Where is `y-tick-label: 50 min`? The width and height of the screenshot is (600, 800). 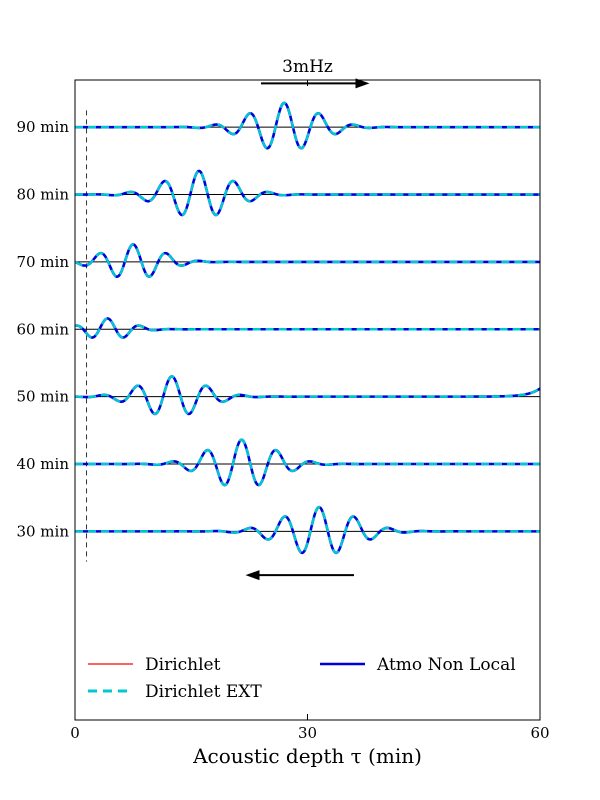
y-tick-label: 50 min is located at coordinates (42, 397).